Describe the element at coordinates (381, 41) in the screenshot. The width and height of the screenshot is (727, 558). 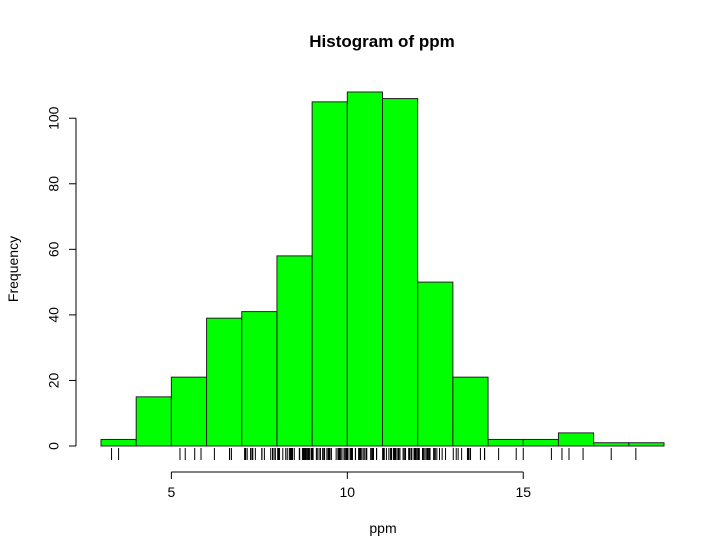
I see `chart-title: Histogram of ppm` at that location.